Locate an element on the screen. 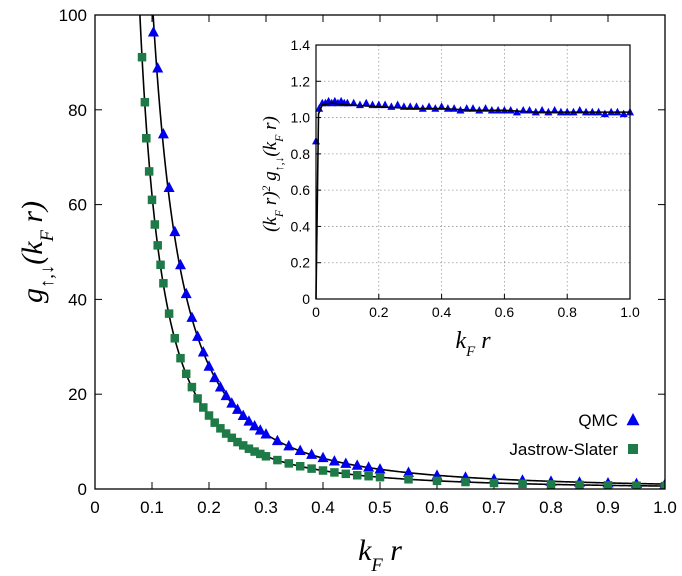 This screenshot has height=576, width=682. inset-y-axis-label: (kF r)2 g↑,↓(kF r) is located at coordinates (273, 174).